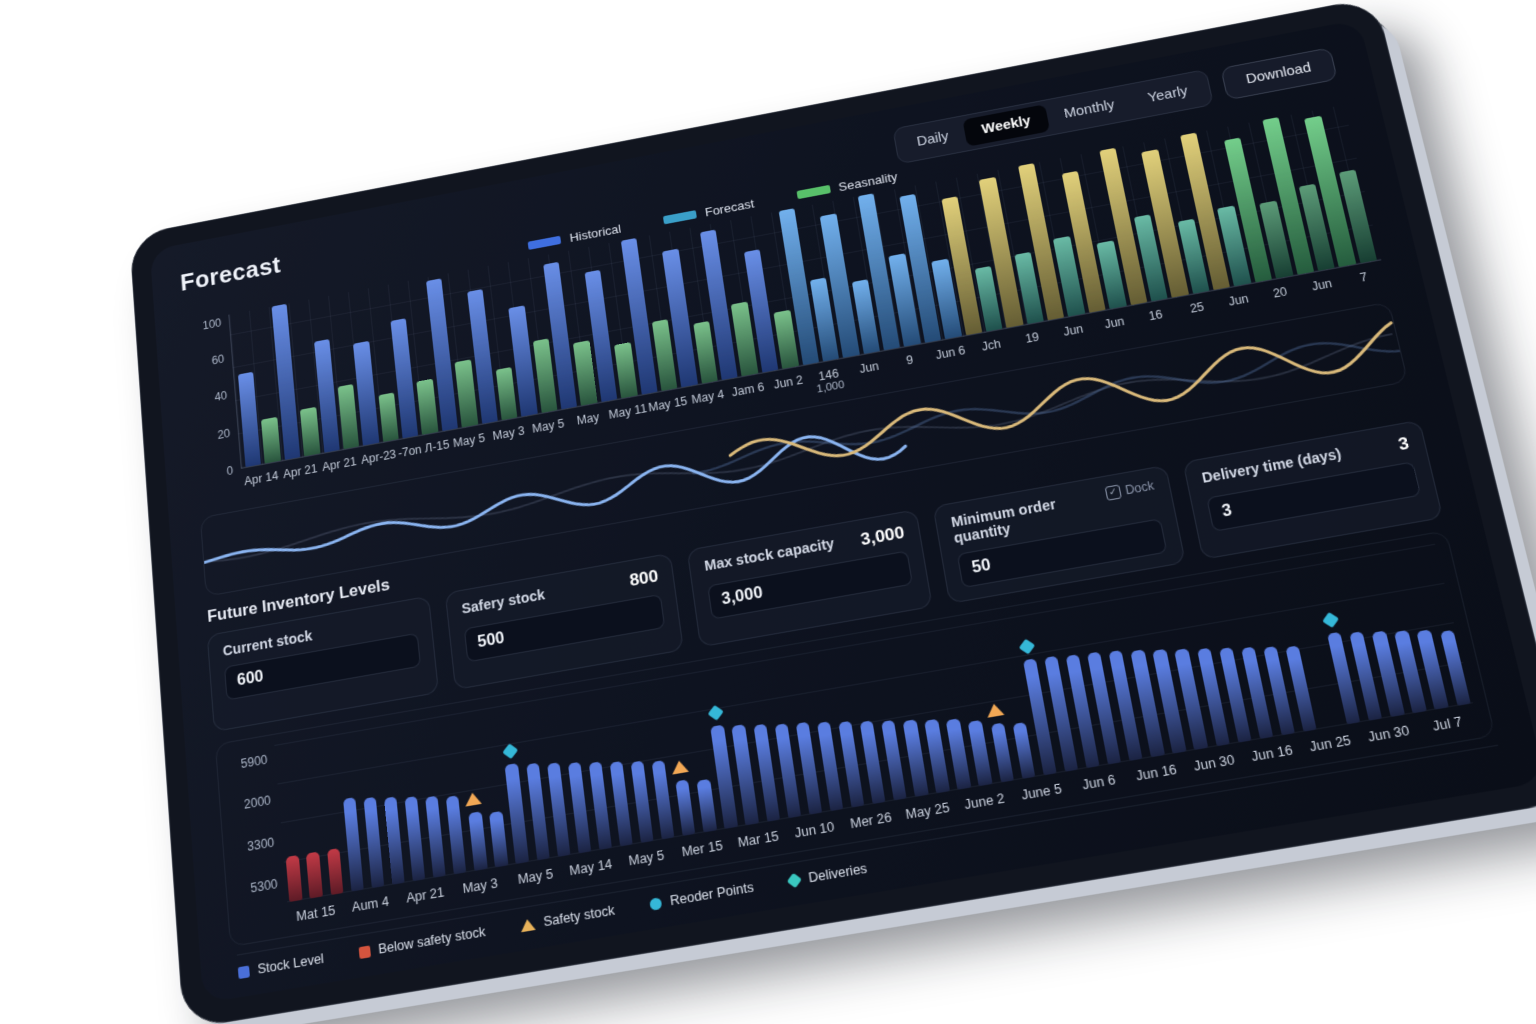 The image size is (1536, 1024). What do you see at coordinates (432, 940) in the screenshot?
I see `legend-label: Below safety stock` at bounding box center [432, 940].